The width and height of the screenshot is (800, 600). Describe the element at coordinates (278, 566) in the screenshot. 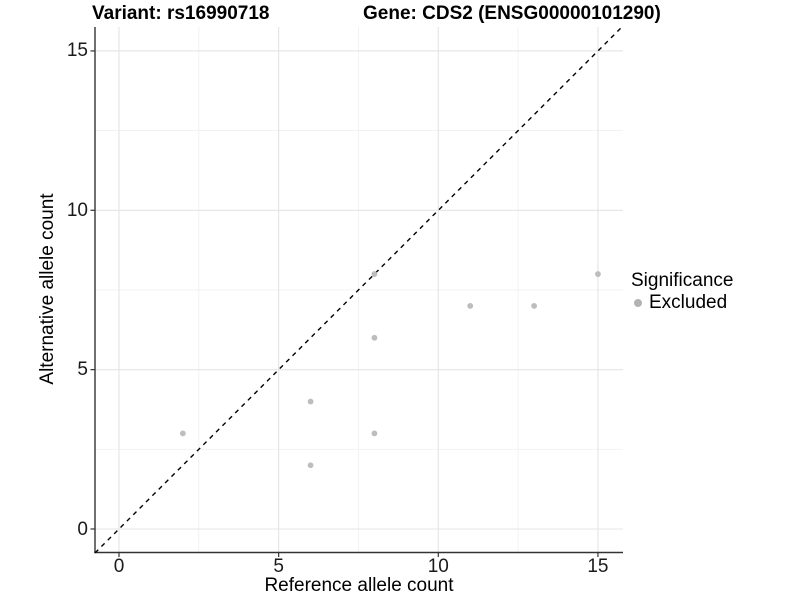

I see `x-tick-label: 5` at that location.